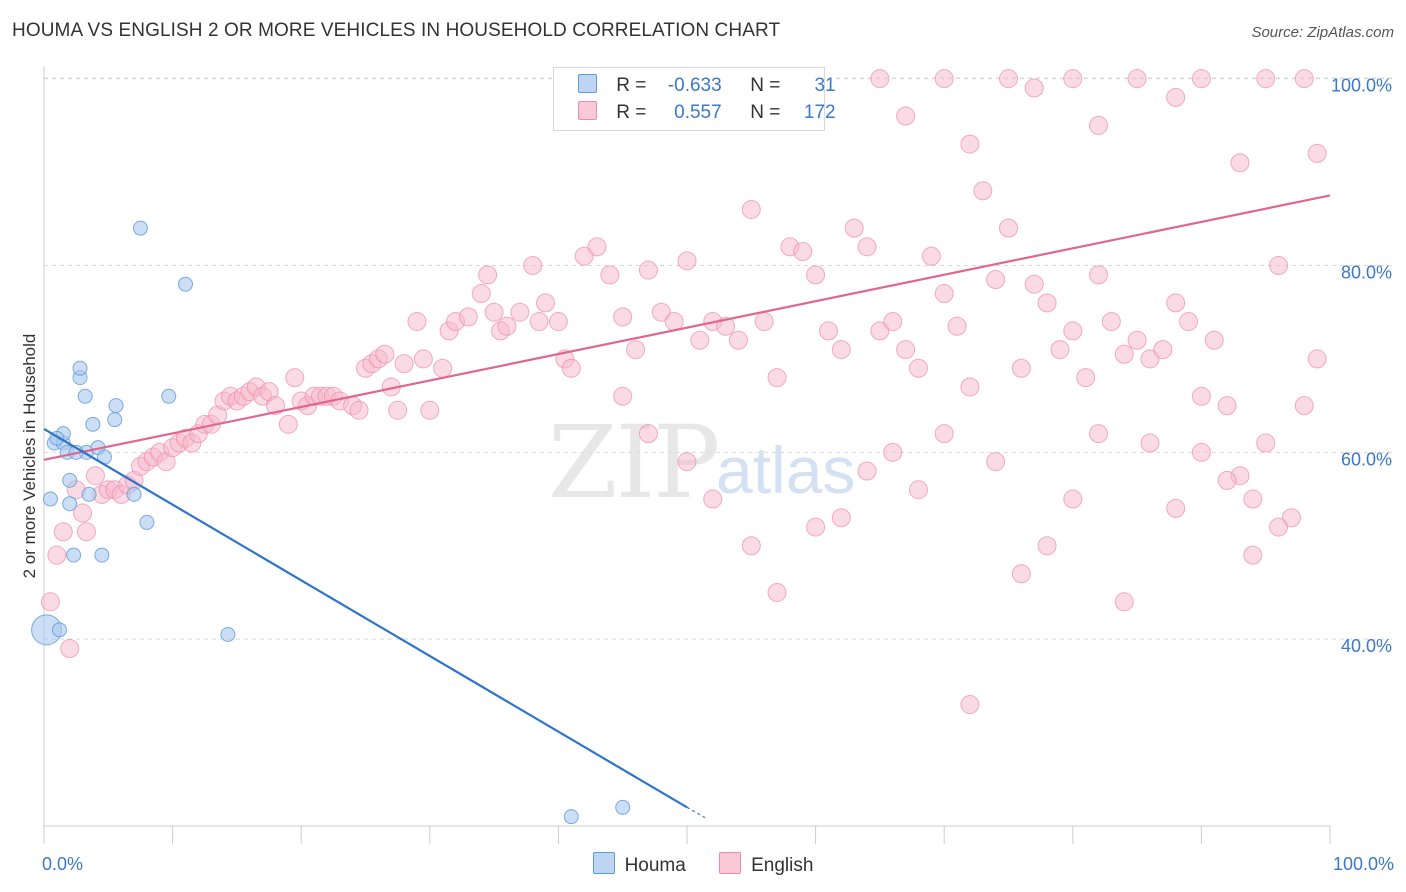 The width and height of the screenshot is (1406, 892). Describe the element at coordinates (603, 863) in the screenshot. I see `houma-legend-swatch` at that location.